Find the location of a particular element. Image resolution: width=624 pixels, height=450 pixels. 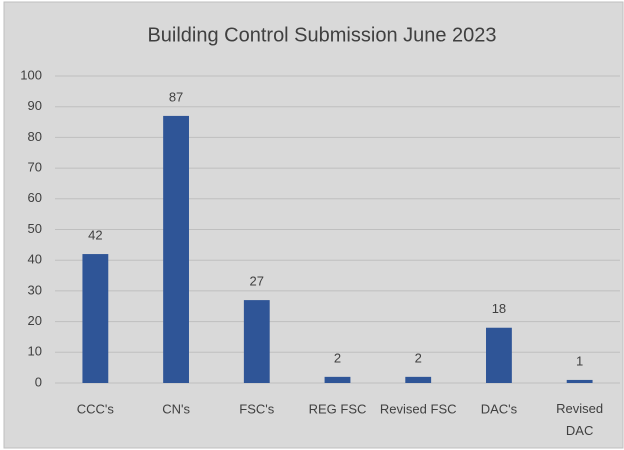

x-tick-label: CCC's is located at coordinates (96, 408).